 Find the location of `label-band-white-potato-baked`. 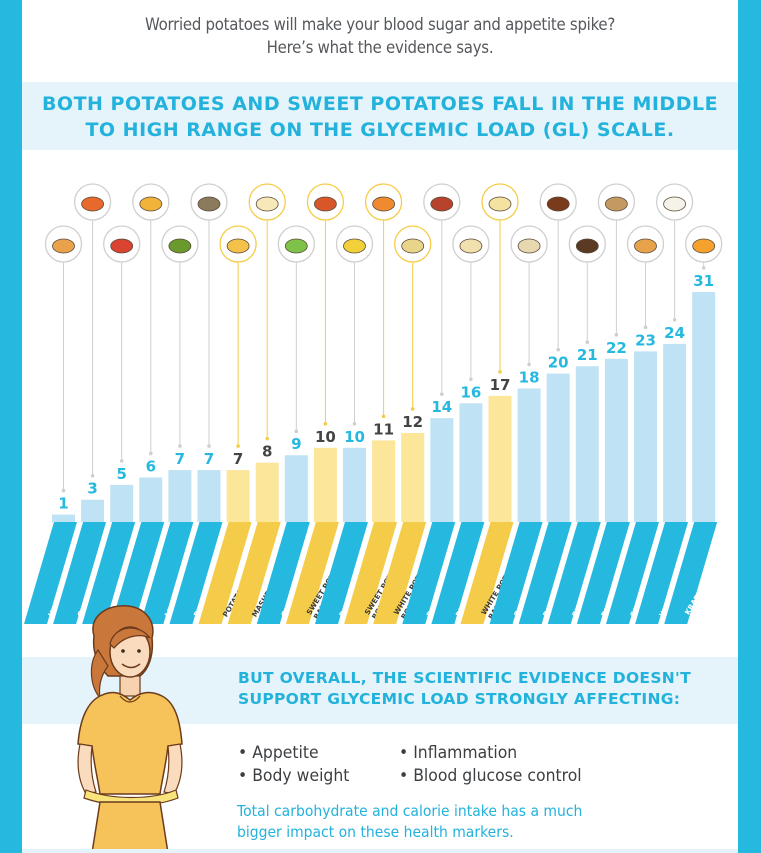

label-band-white-potato-baked is located at coordinates (487, 573).